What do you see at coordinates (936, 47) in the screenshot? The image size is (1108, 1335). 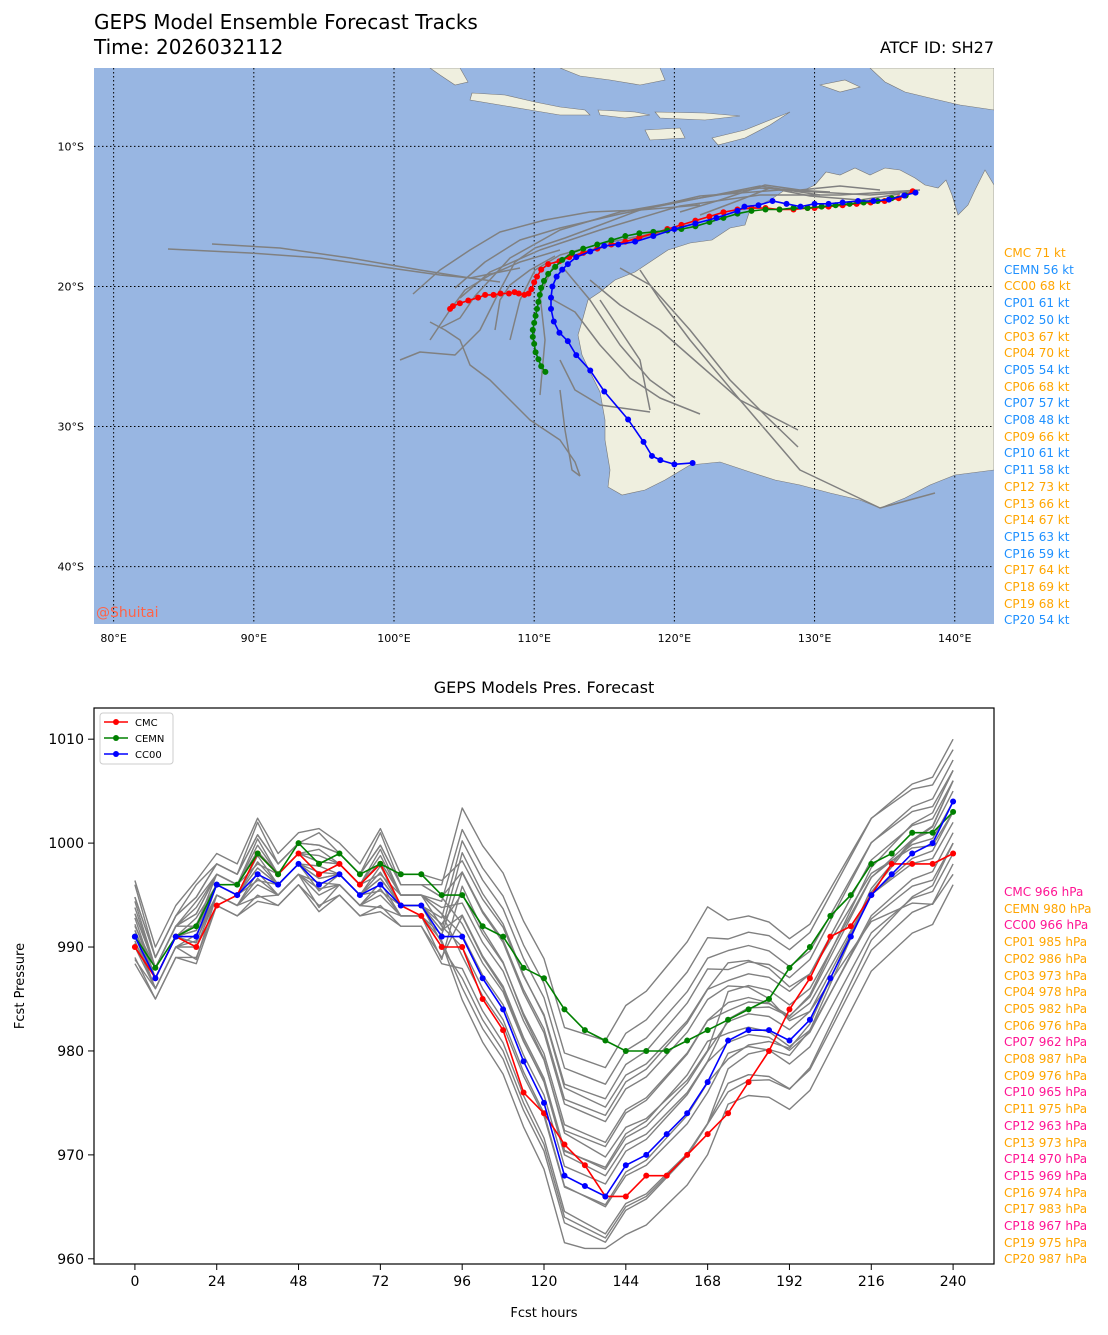 I see `atcf-id: ATCF ID: SH27` at bounding box center [936, 47].